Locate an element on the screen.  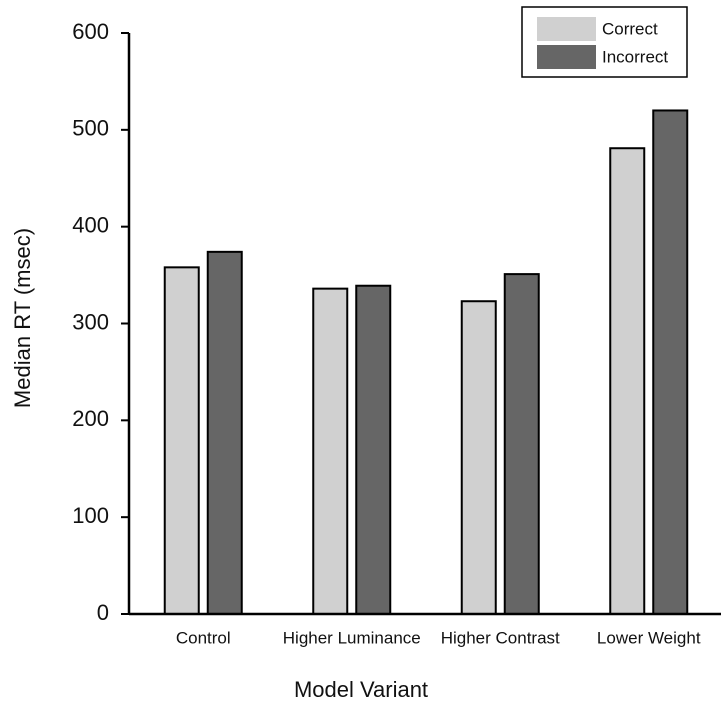
y-axis-title: Median RT (msec) is located at coordinates (22, 318).